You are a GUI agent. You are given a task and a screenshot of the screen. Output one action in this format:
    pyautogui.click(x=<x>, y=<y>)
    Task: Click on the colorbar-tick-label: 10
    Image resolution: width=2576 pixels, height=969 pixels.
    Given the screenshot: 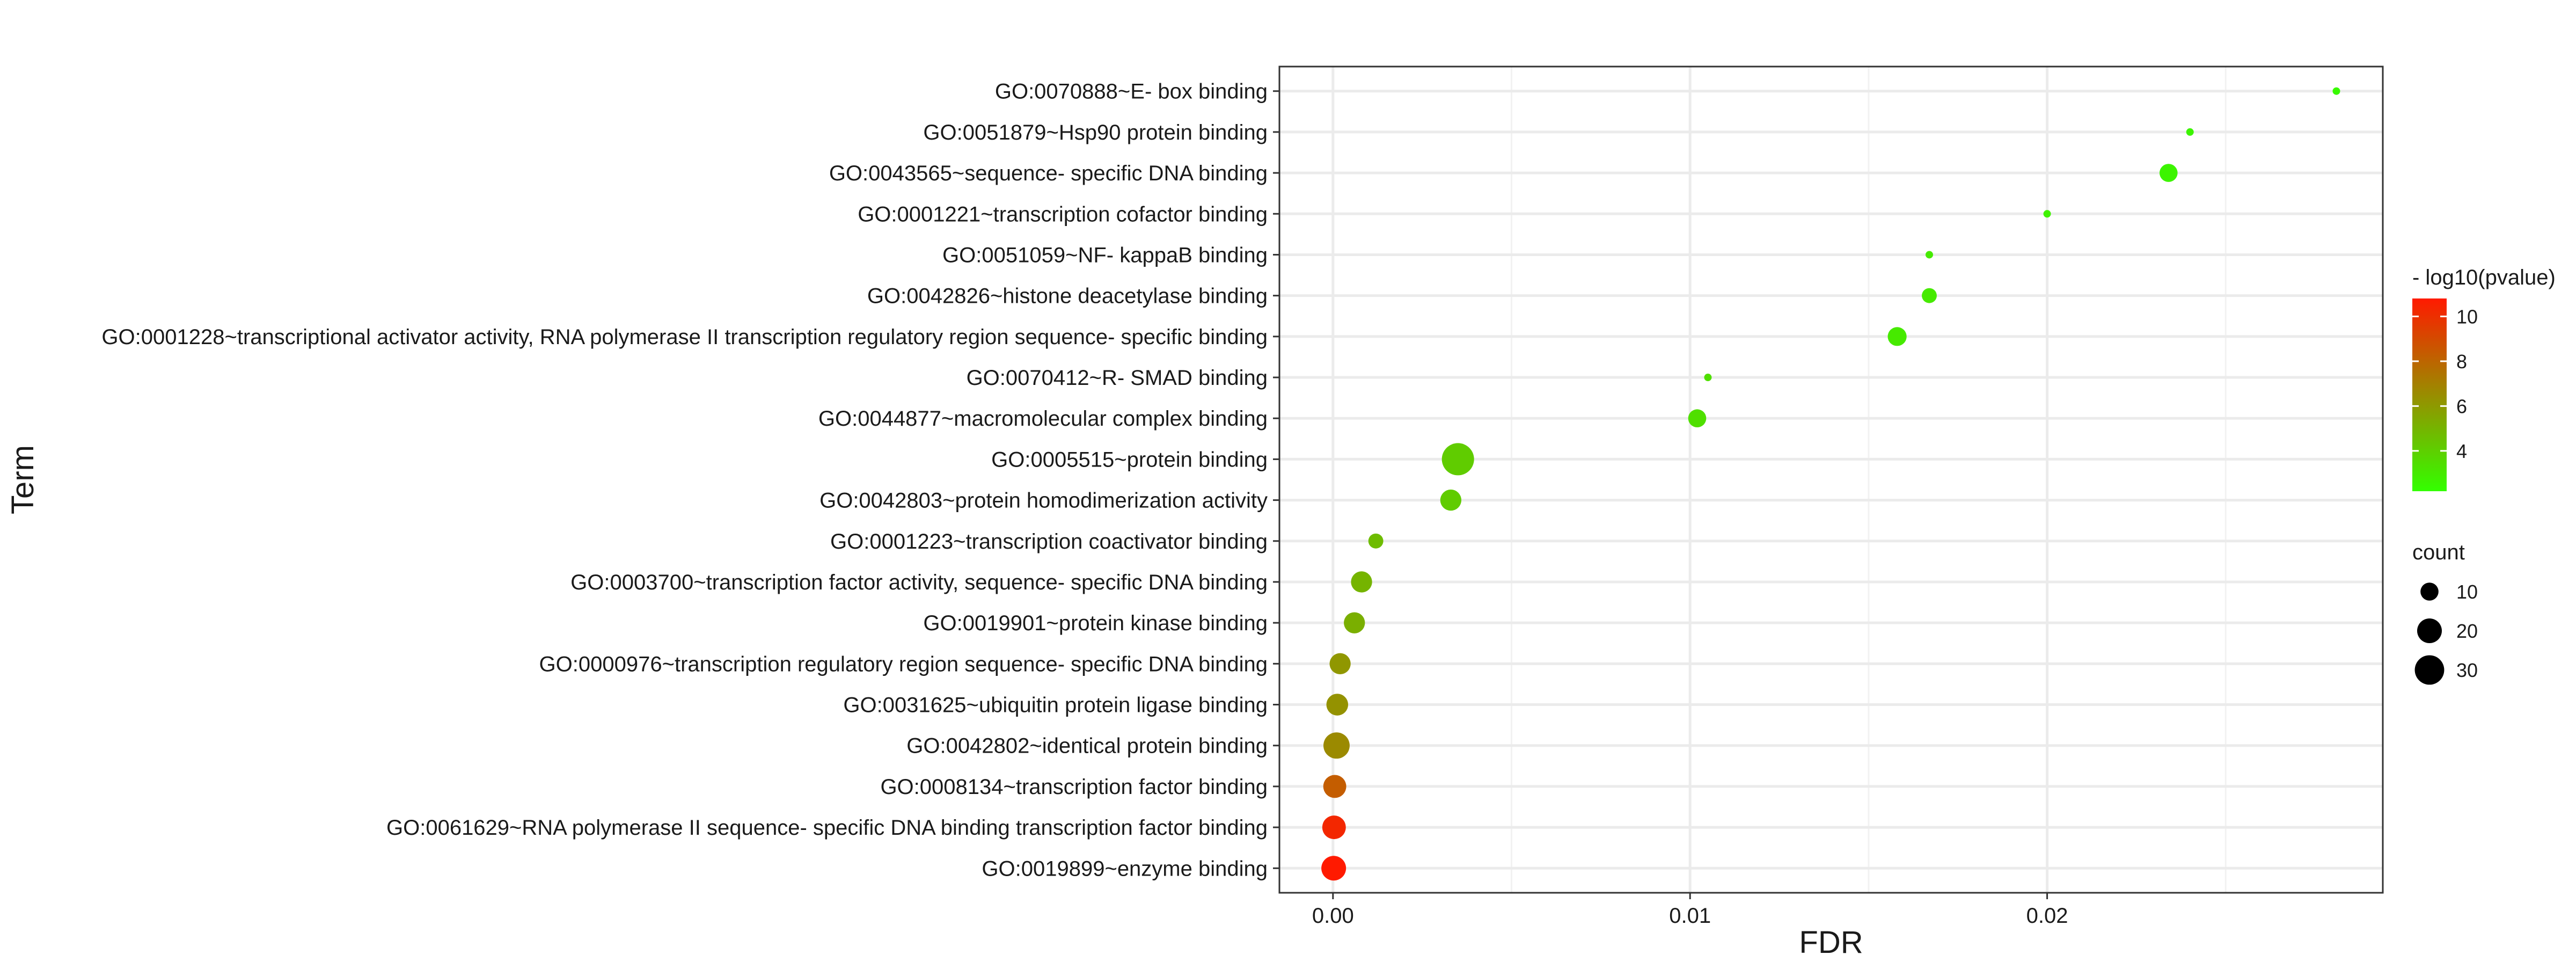 What is the action you would take?
    pyautogui.click(x=2467, y=316)
    